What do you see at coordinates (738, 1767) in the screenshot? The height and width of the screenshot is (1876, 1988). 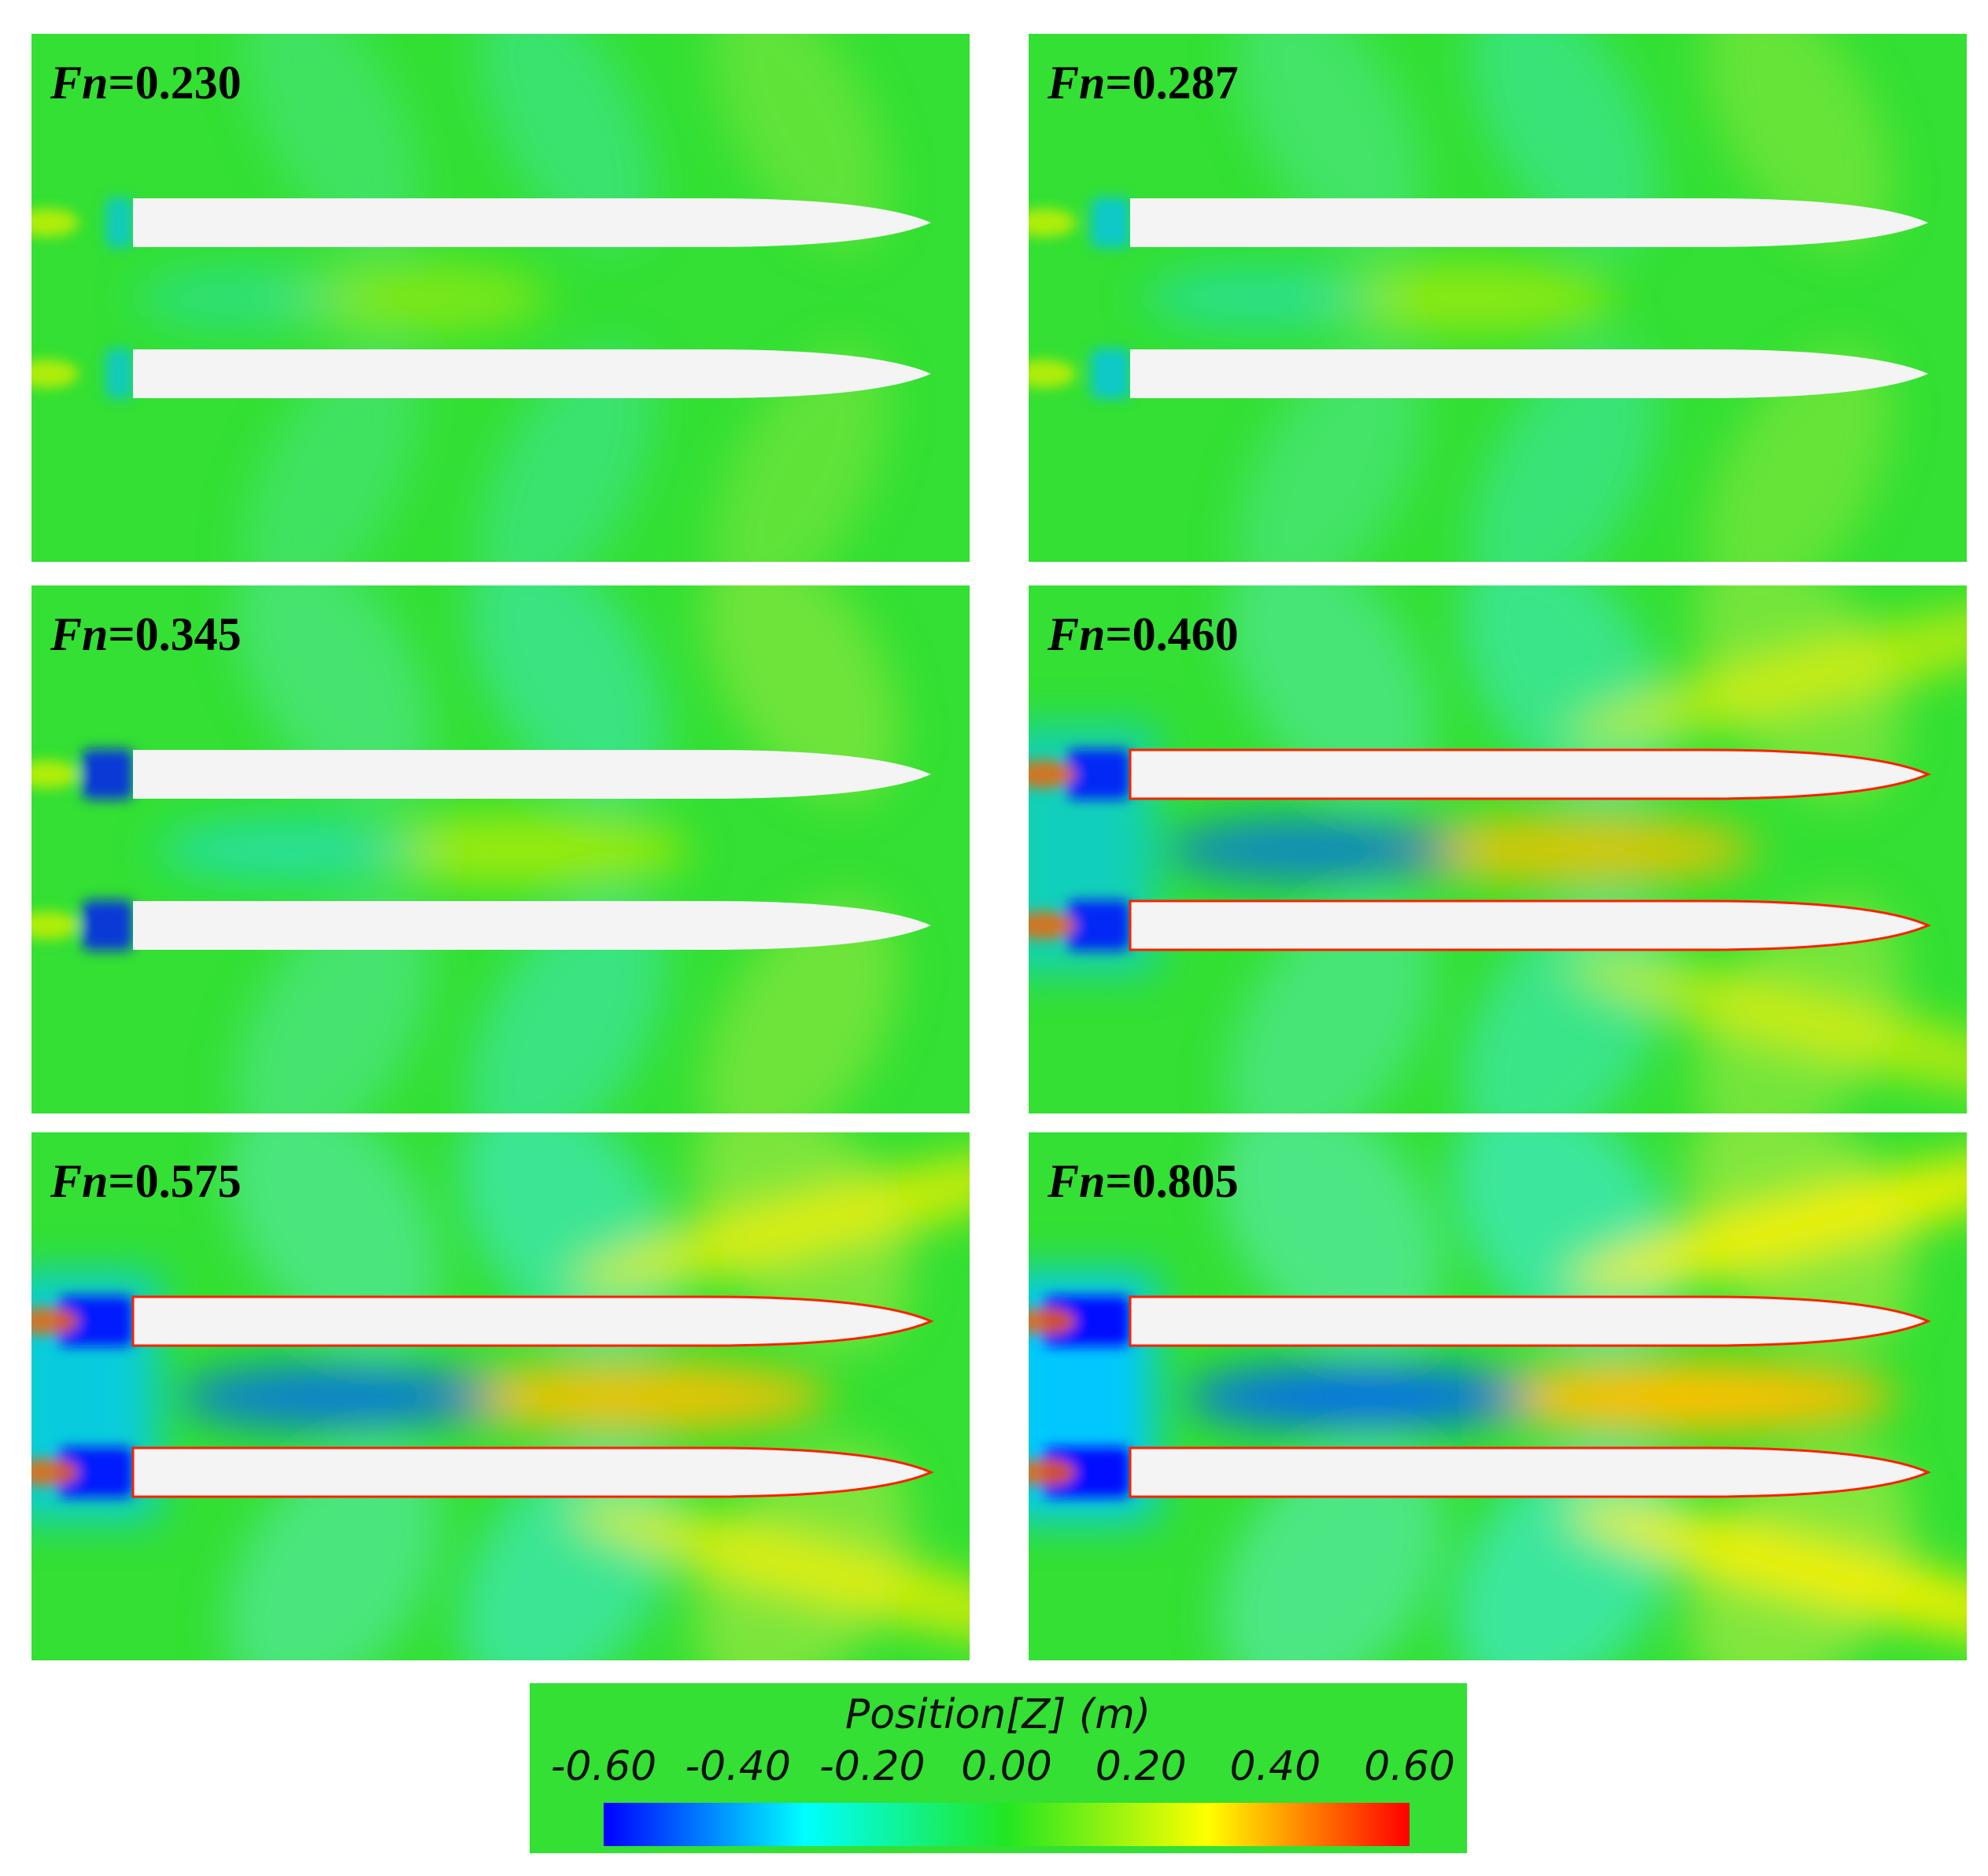 I see `colorbar-tick-label: -0.40` at bounding box center [738, 1767].